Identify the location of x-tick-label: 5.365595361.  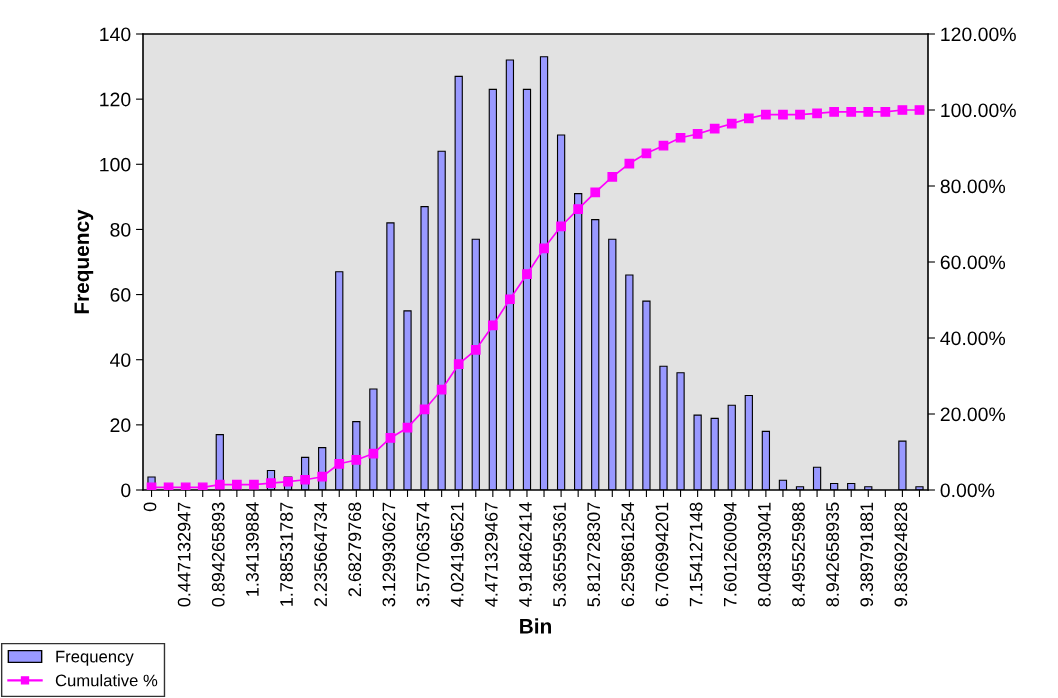
(559, 554).